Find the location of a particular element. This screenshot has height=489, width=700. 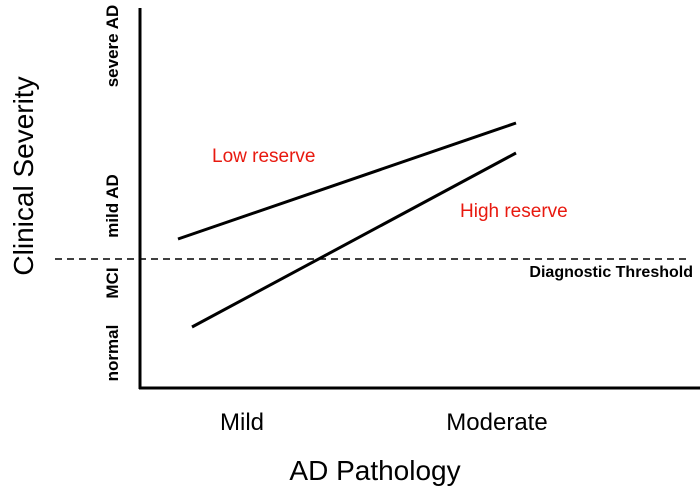

low-reserve-line is located at coordinates (347, 181).